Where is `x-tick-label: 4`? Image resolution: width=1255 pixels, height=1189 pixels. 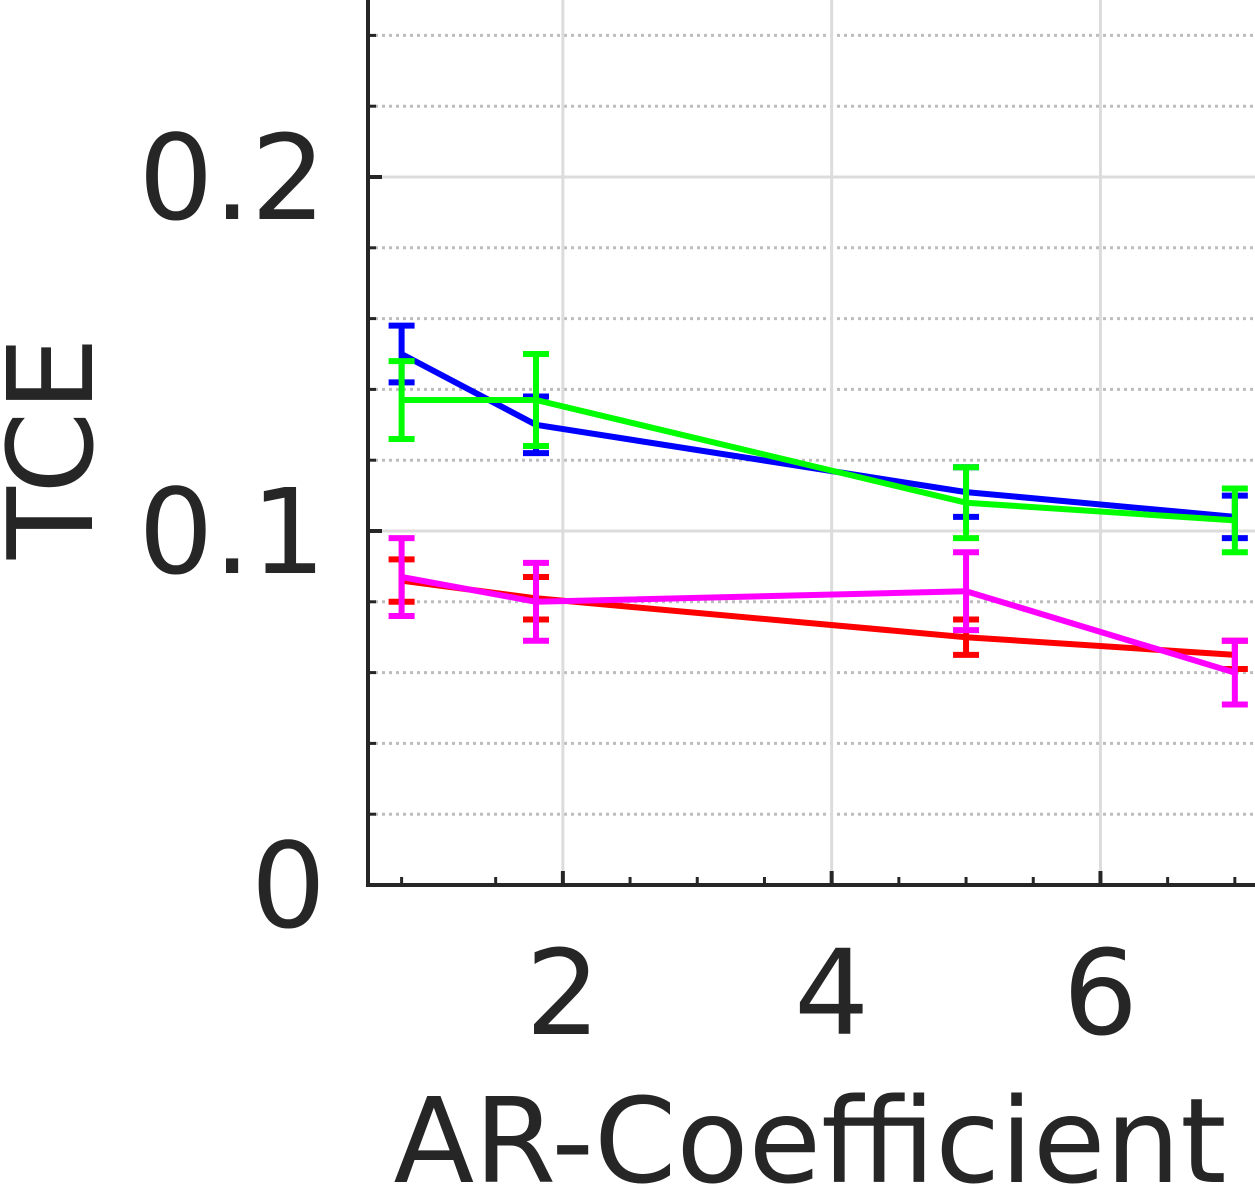
x-tick-label: 4 is located at coordinates (831, 993).